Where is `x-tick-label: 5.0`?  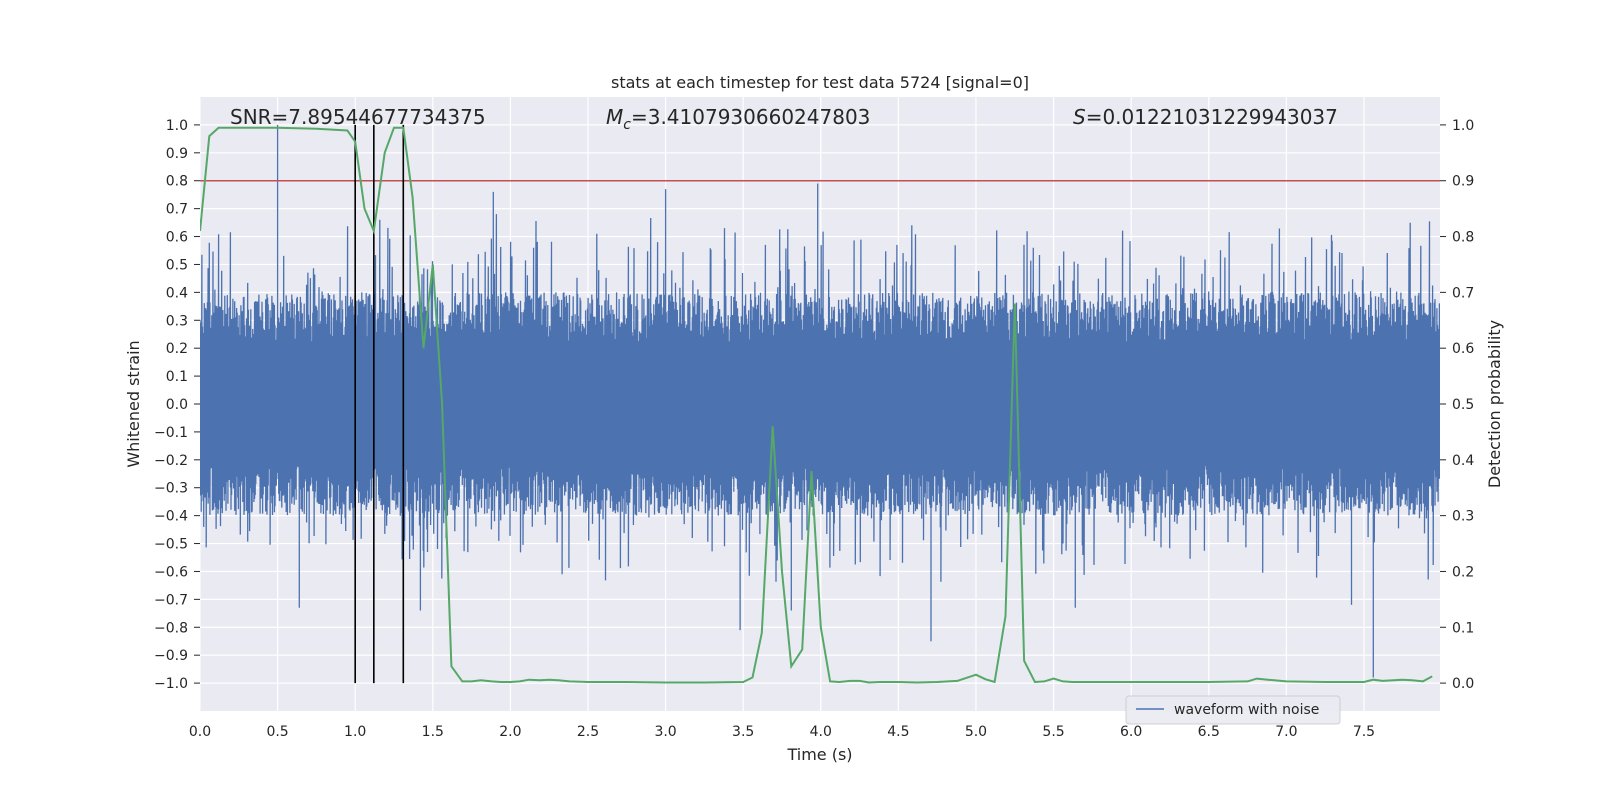 x-tick-label: 5.0 is located at coordinates (976, 732).